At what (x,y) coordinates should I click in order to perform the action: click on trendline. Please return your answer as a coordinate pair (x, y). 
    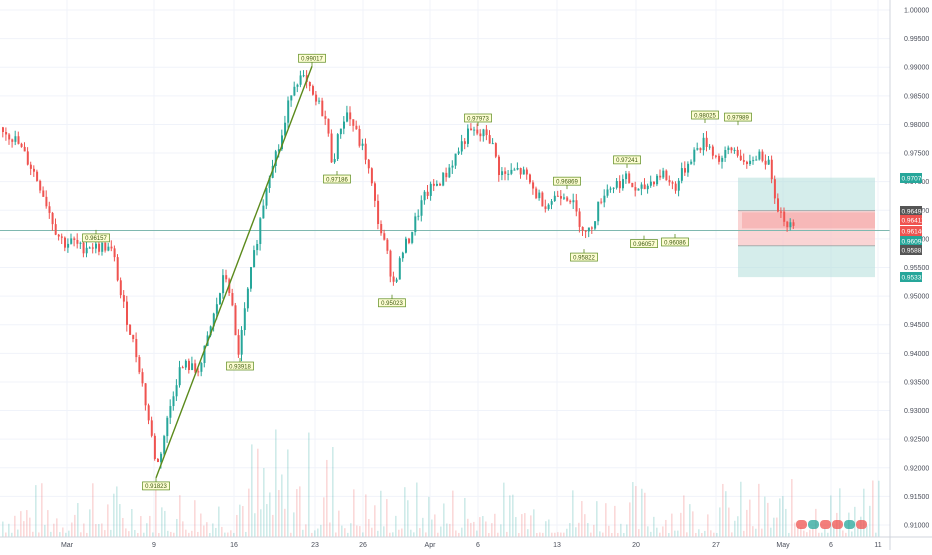
    Looking at the image, I should click on (234, 272).